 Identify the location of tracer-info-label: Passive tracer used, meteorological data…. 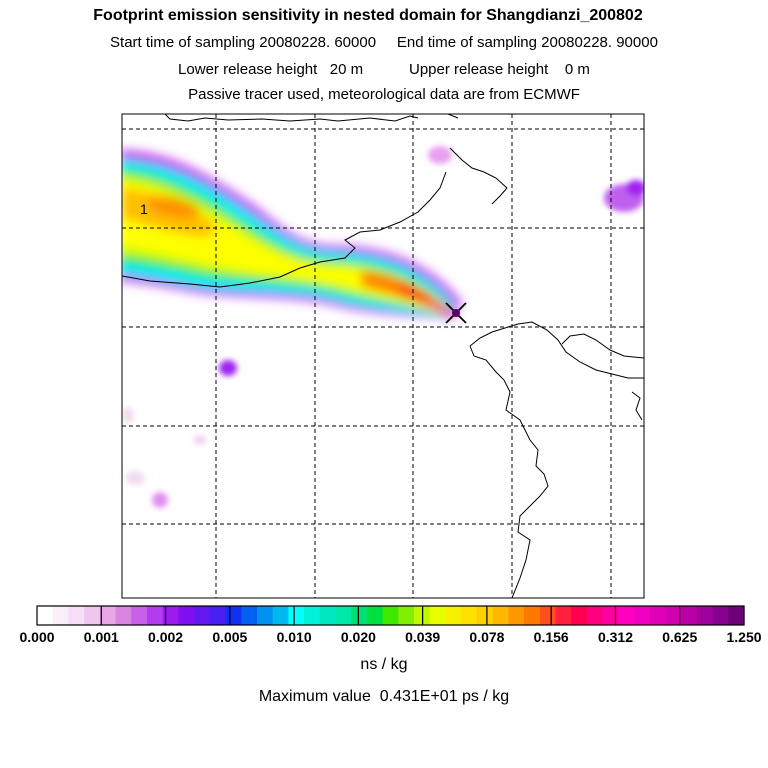
(384, 94).